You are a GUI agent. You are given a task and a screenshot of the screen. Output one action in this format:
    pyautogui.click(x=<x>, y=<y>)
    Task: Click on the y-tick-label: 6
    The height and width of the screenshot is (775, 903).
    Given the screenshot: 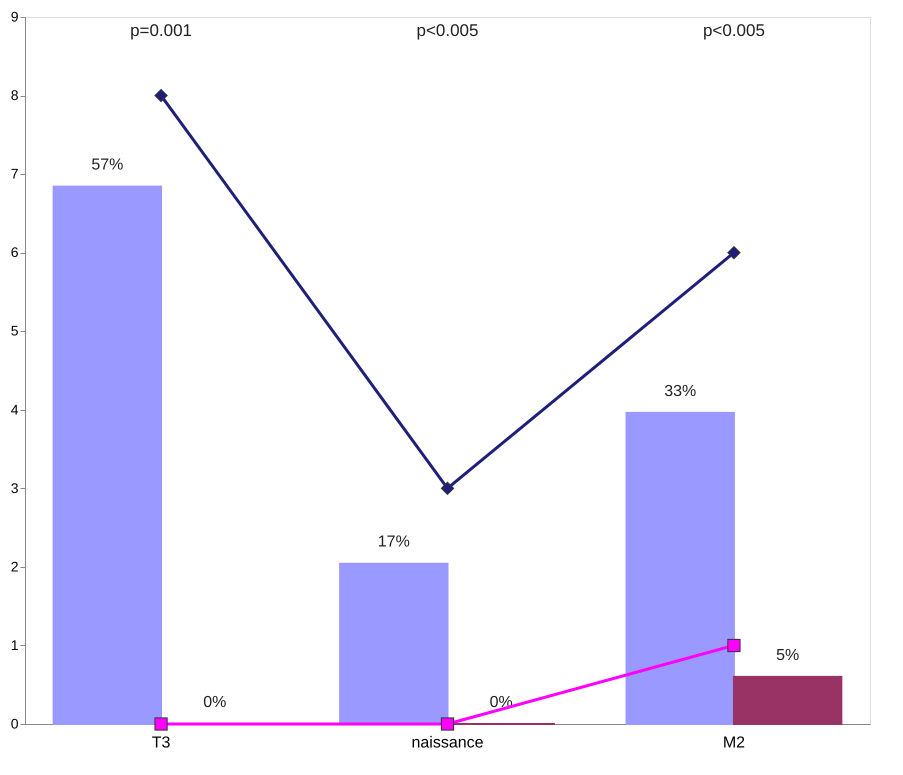 What is the action you would take?
    pyautogui.click(x=14, y=252)
    